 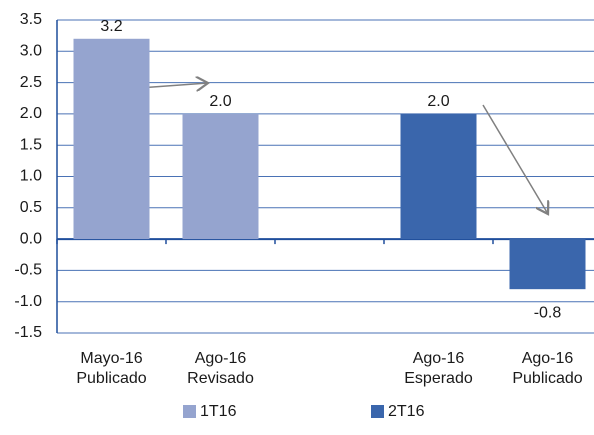 I want to click on y-tick-label: -1.5, so click(x=28, y=332).